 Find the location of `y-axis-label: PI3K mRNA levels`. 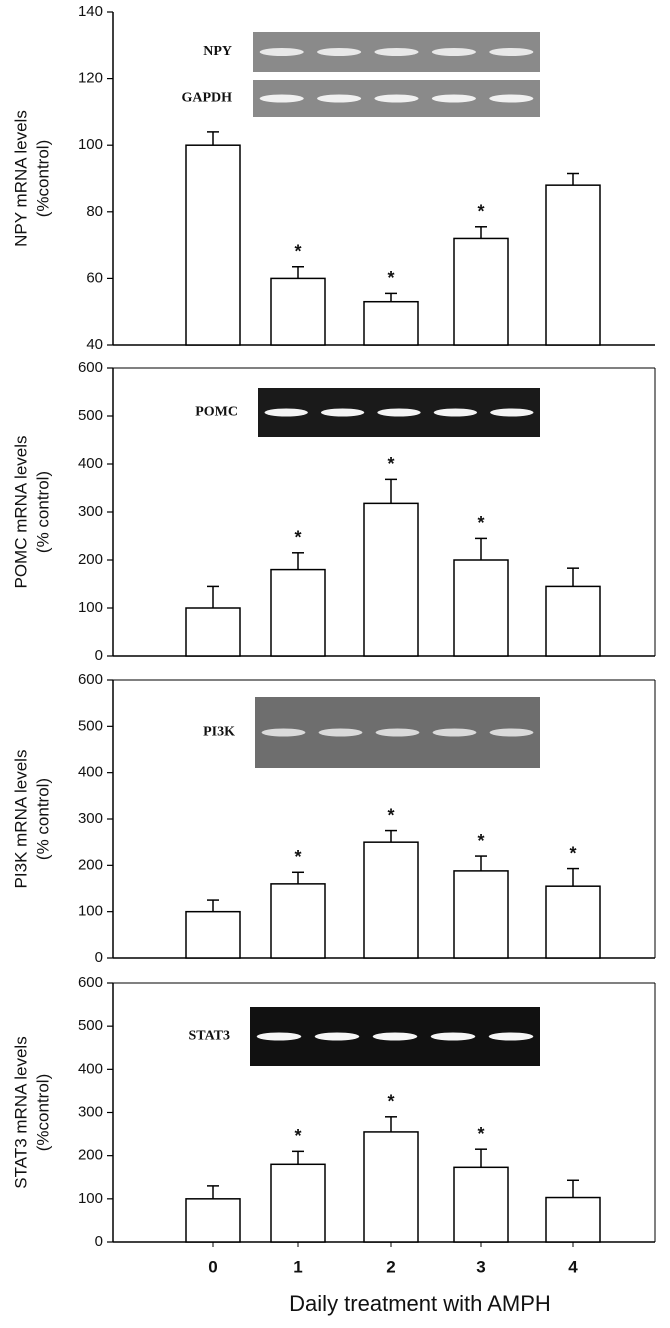

y-axis-label: PI3K mRNA levels is located at coordinates (20, 819).